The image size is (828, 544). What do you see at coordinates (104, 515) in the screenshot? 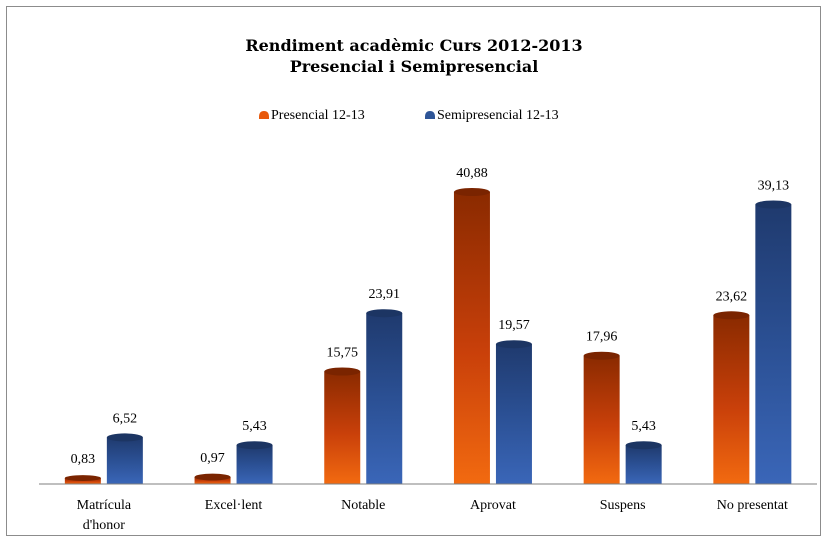
I see `category-label-1: Matrícula d'honor` at bounding box center [104, 515].